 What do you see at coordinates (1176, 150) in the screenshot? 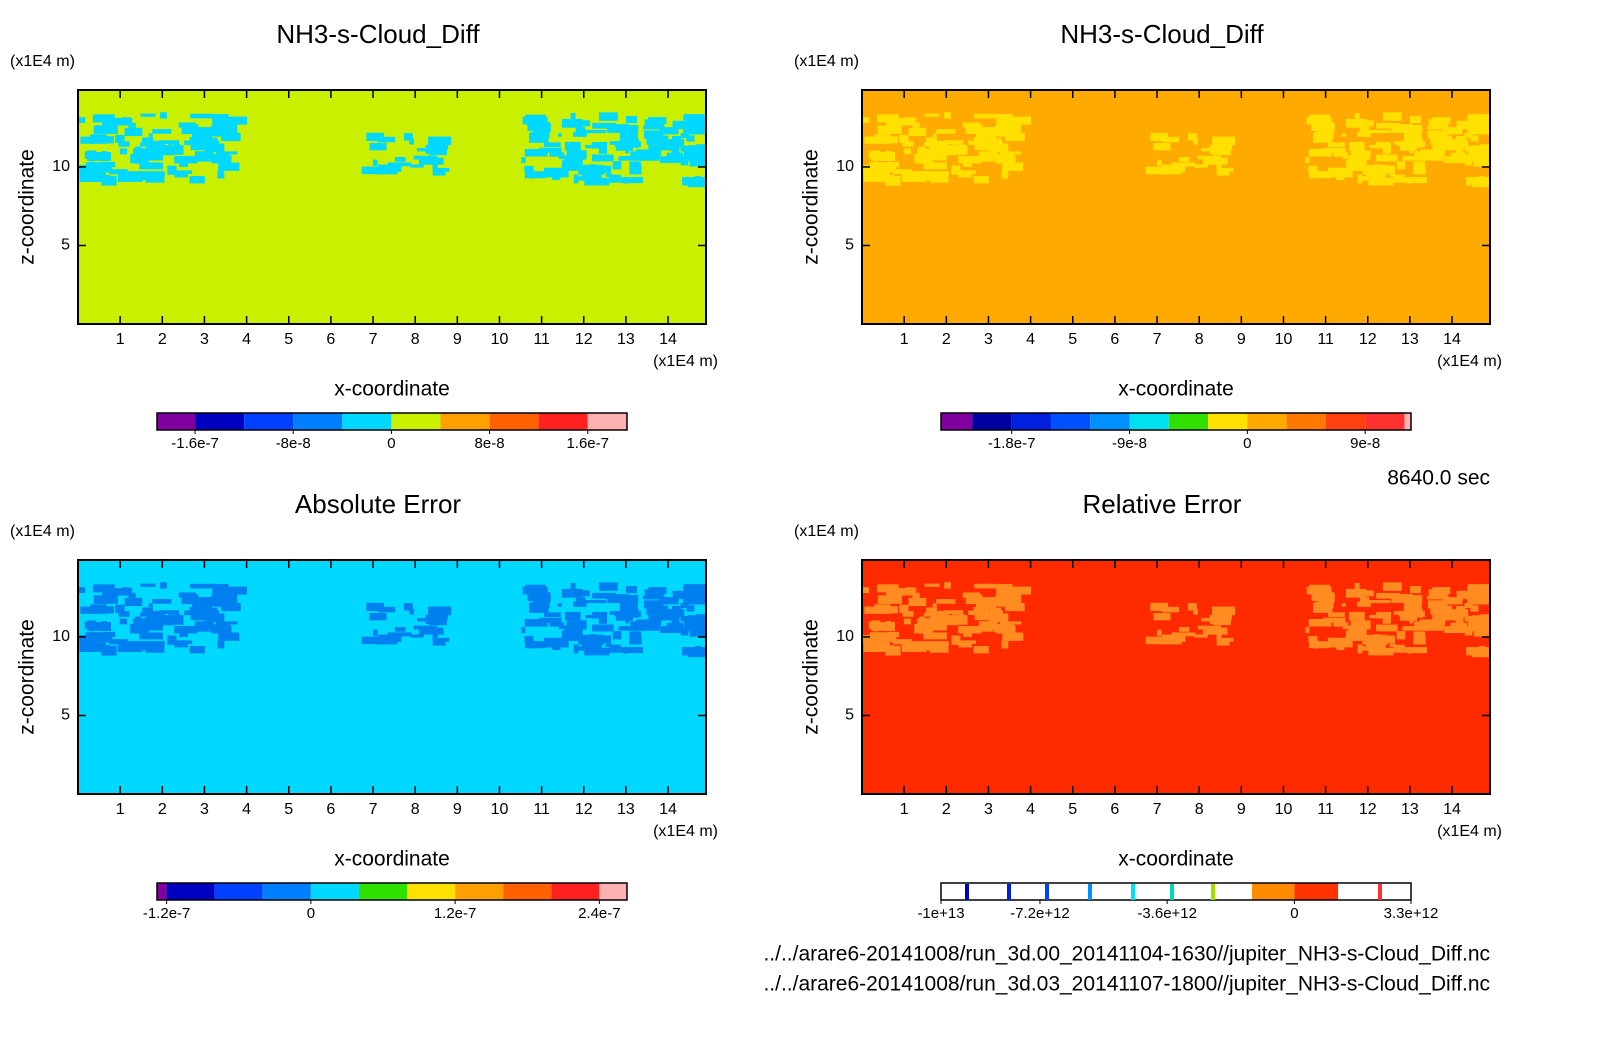
I see `field-pattern` at bounding box center [1176, 150].